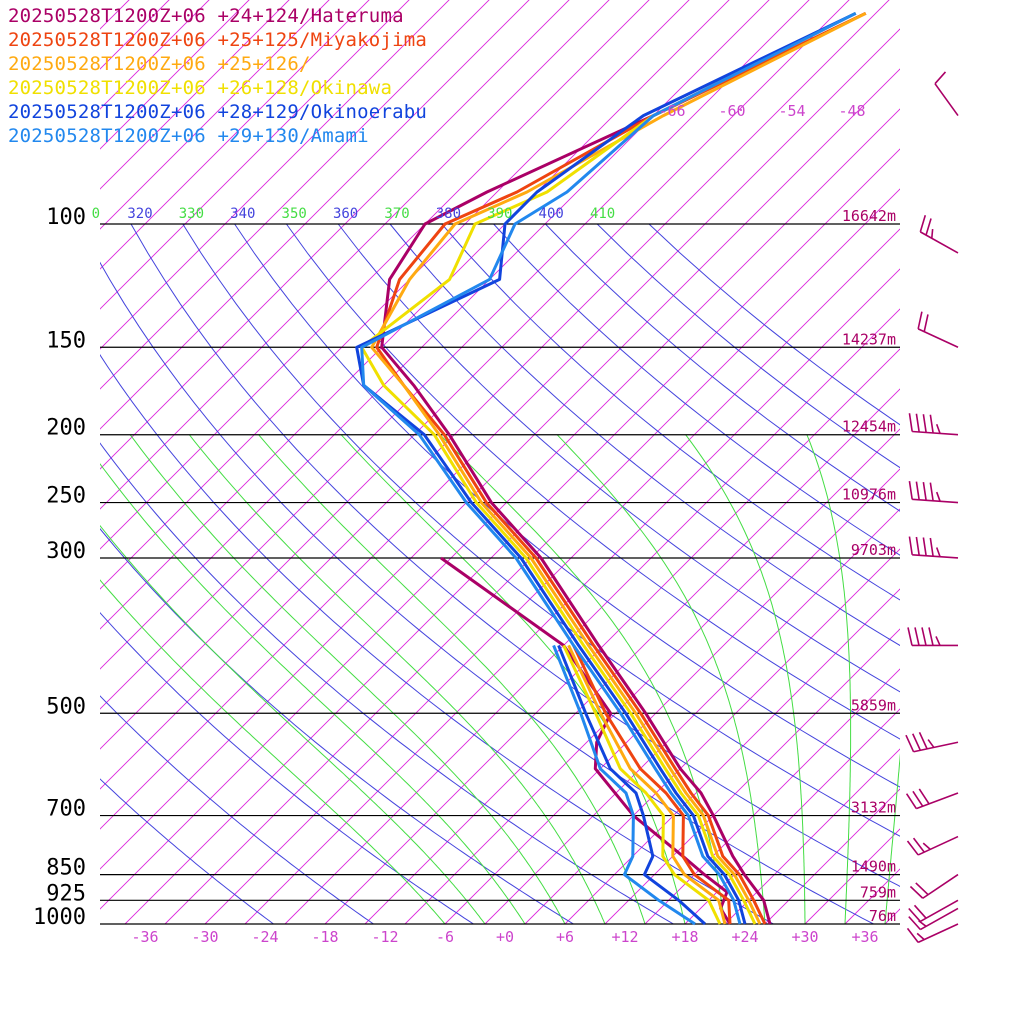 The image size is (1024, 1024). What do you see at coordinates (624, 937) in the screenshot?
I see `temperature-tick-label: +12` at bounding box center [624, 937].